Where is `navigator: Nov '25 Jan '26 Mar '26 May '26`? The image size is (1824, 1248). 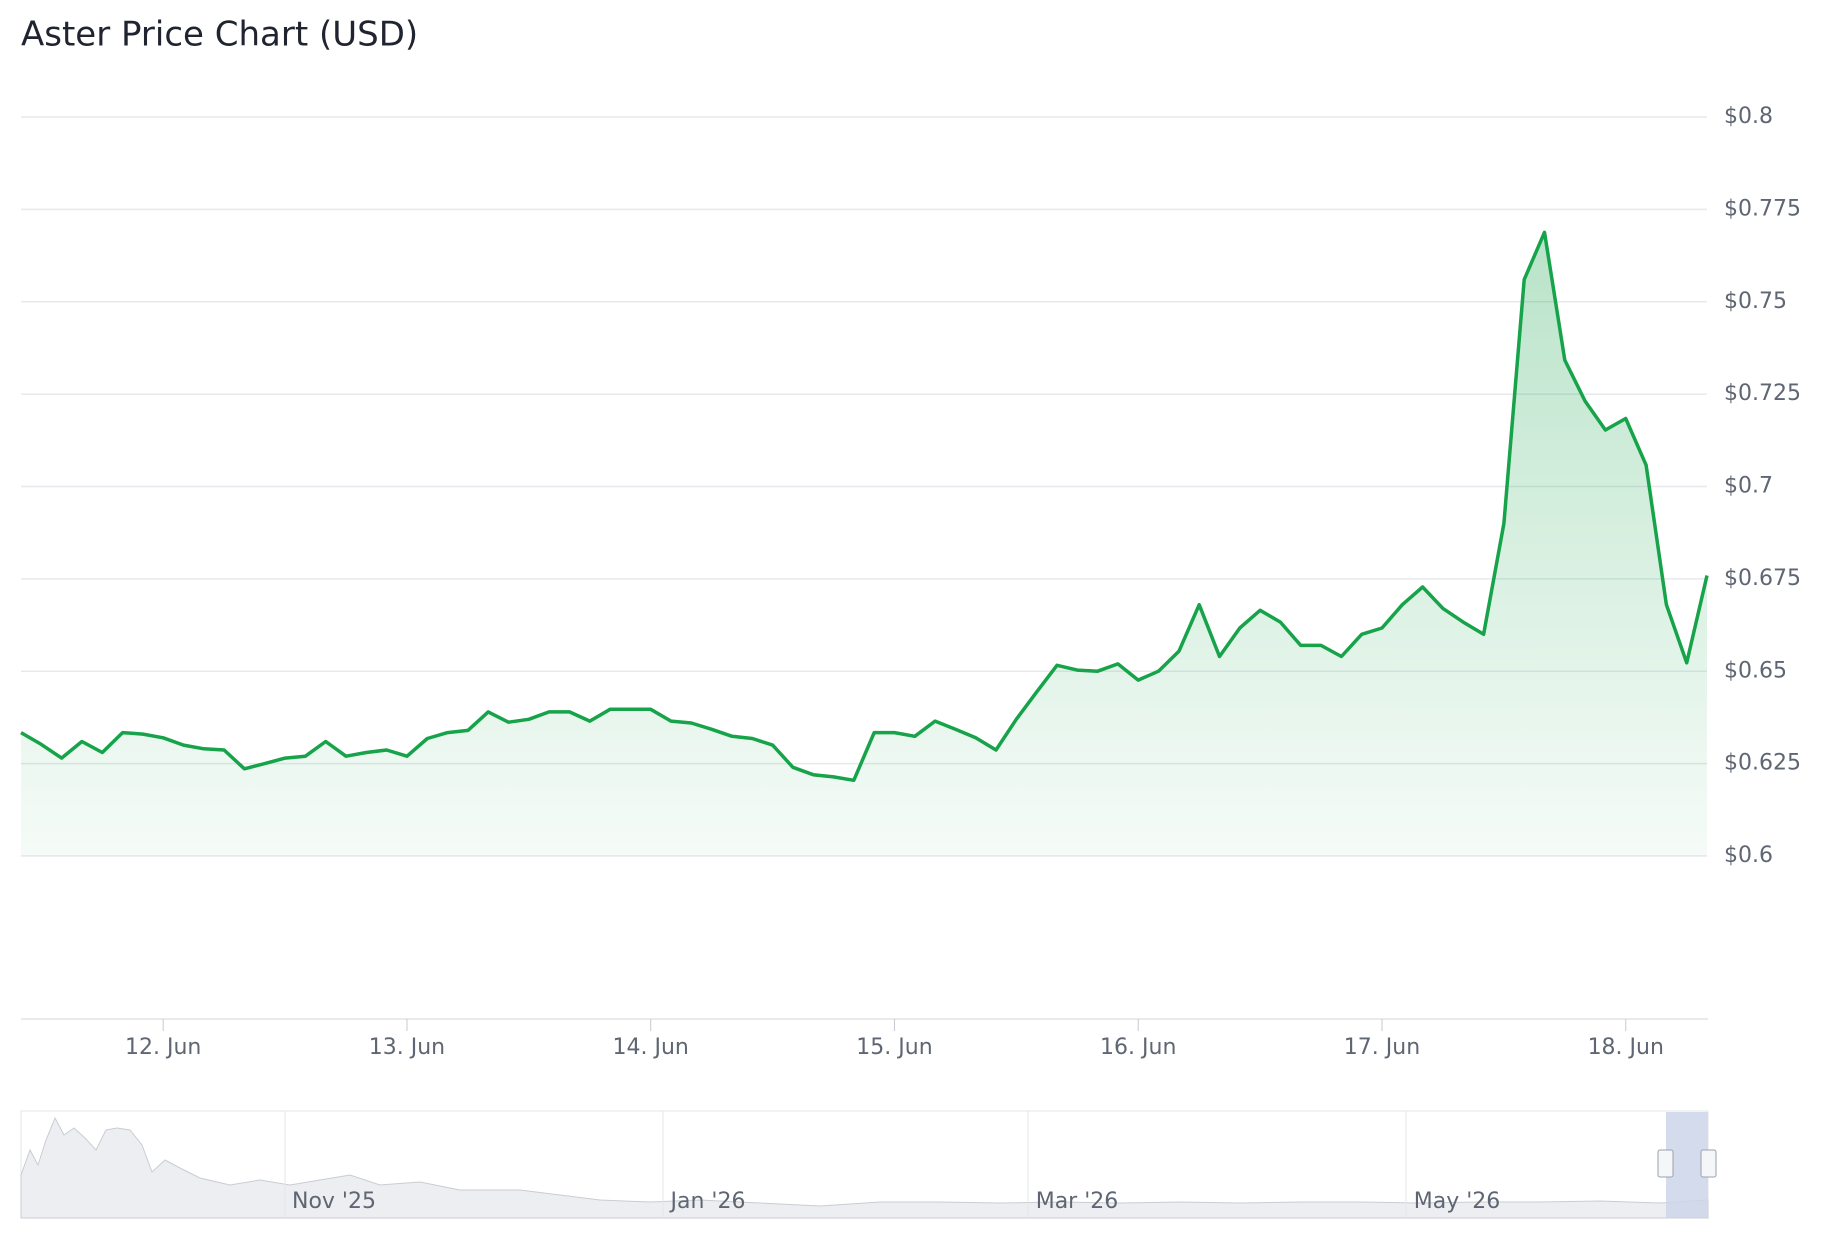
navigator: Nov '25 Jan '26 Mar '26 May '26 is located at coordinates (868, 1164).